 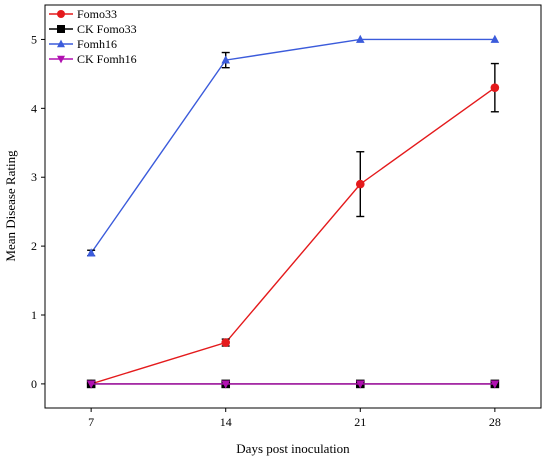 I want to click on legend-item: Fomo33, so click(x=83, y=14).